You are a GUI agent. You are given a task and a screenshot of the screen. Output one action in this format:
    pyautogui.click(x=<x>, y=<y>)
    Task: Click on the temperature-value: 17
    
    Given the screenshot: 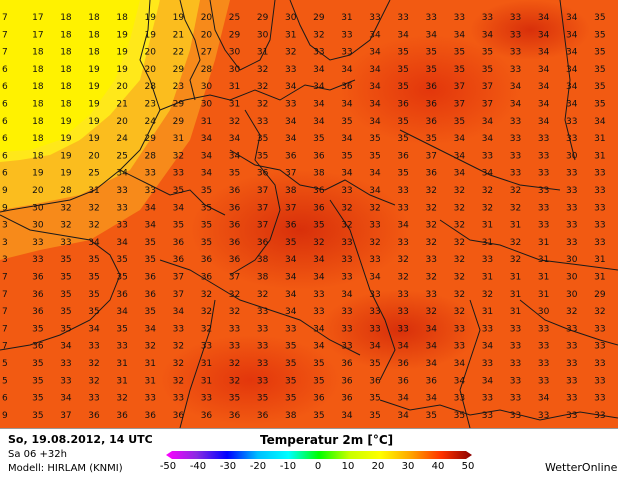 What is the action you would take?
    pyautogui.click(x=37, y=18)
    